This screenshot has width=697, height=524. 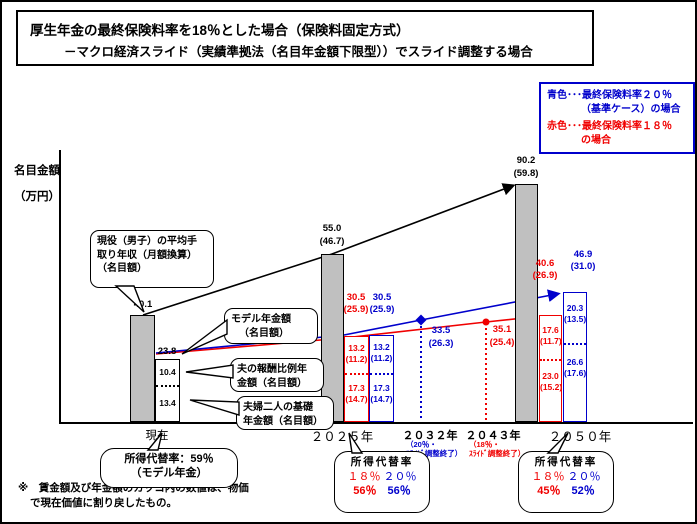 What do you see at coordinates (493, 436) in the screenshot?
I see `x-label-2043: ２０４３年` at bounding box center [493, 436].